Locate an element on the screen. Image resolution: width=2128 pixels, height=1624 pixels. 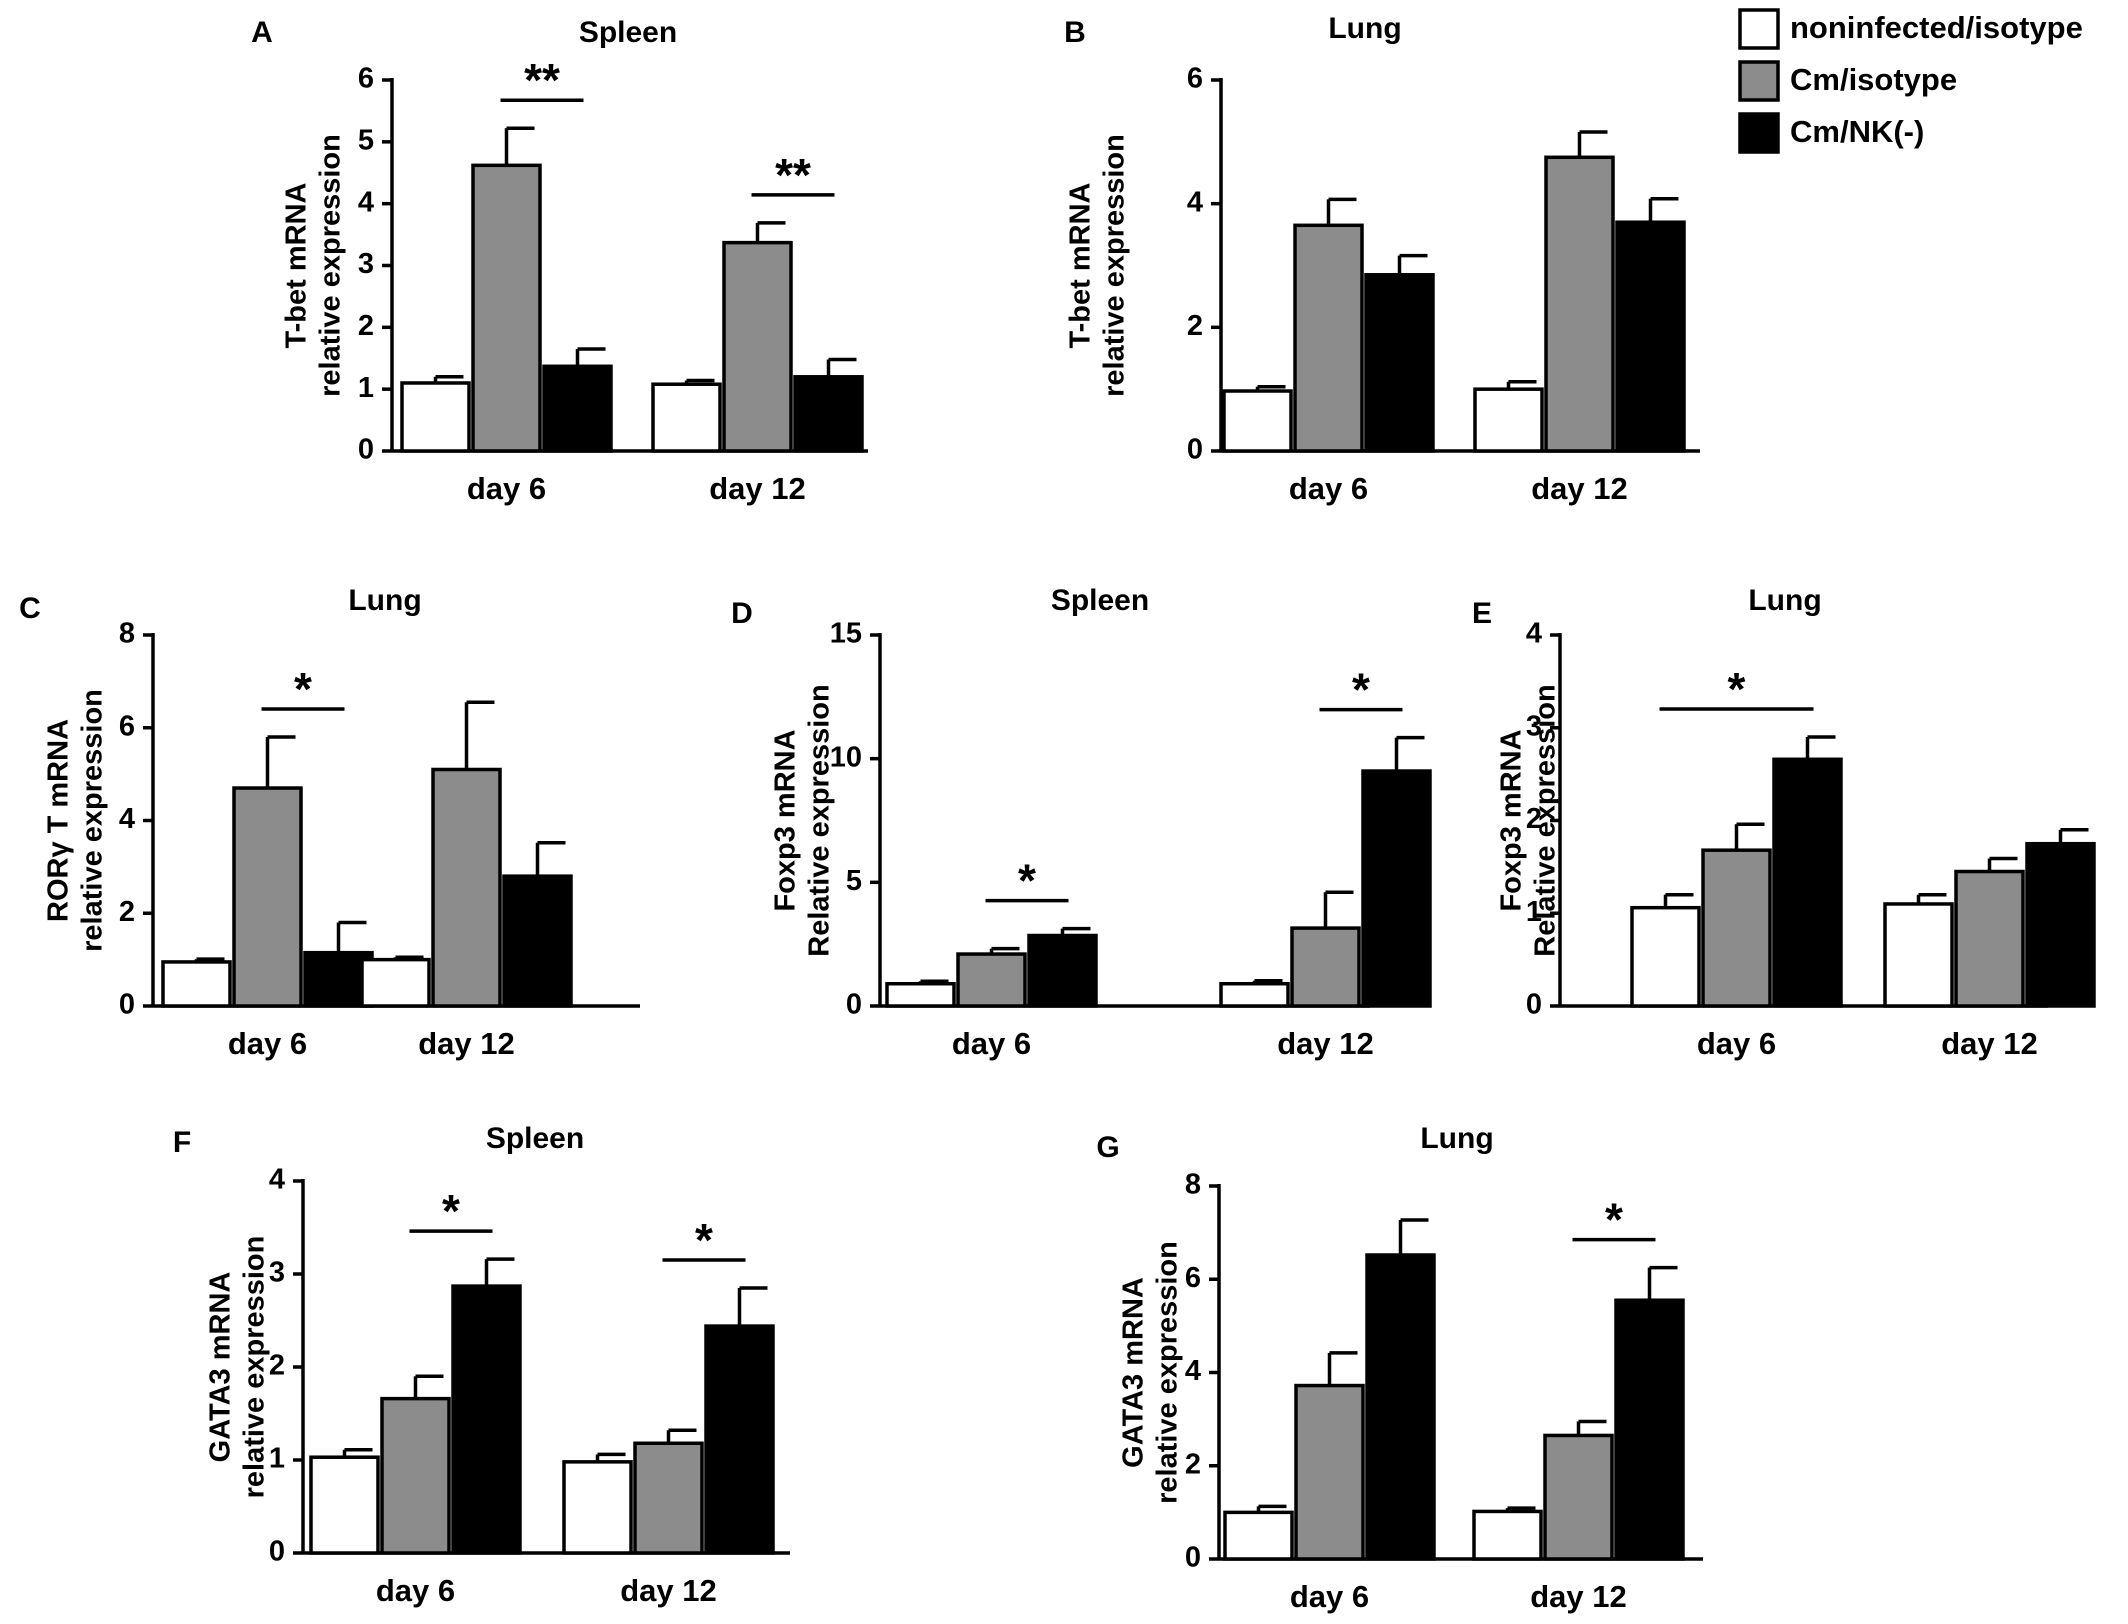
y-axis-label: relative expression is located at coordinates (255, 1367).